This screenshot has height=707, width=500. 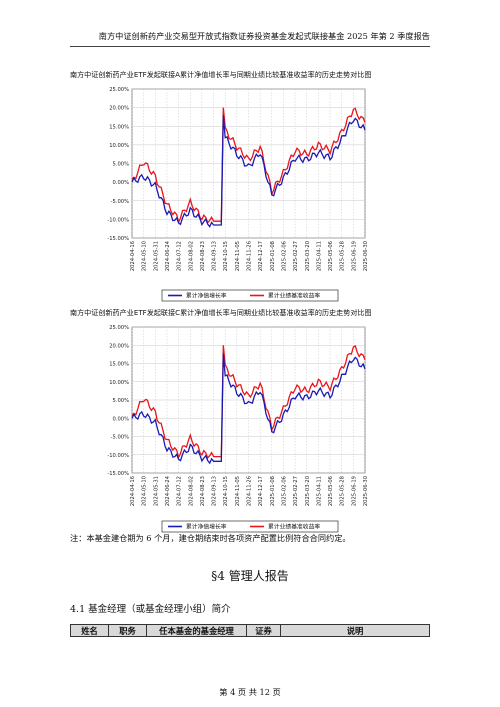 What do you see at coordinates (133, 491) in the screenshot?
I see `chart-c-x-tick-label: 2024-04-16` at bounding box center [133, 491].